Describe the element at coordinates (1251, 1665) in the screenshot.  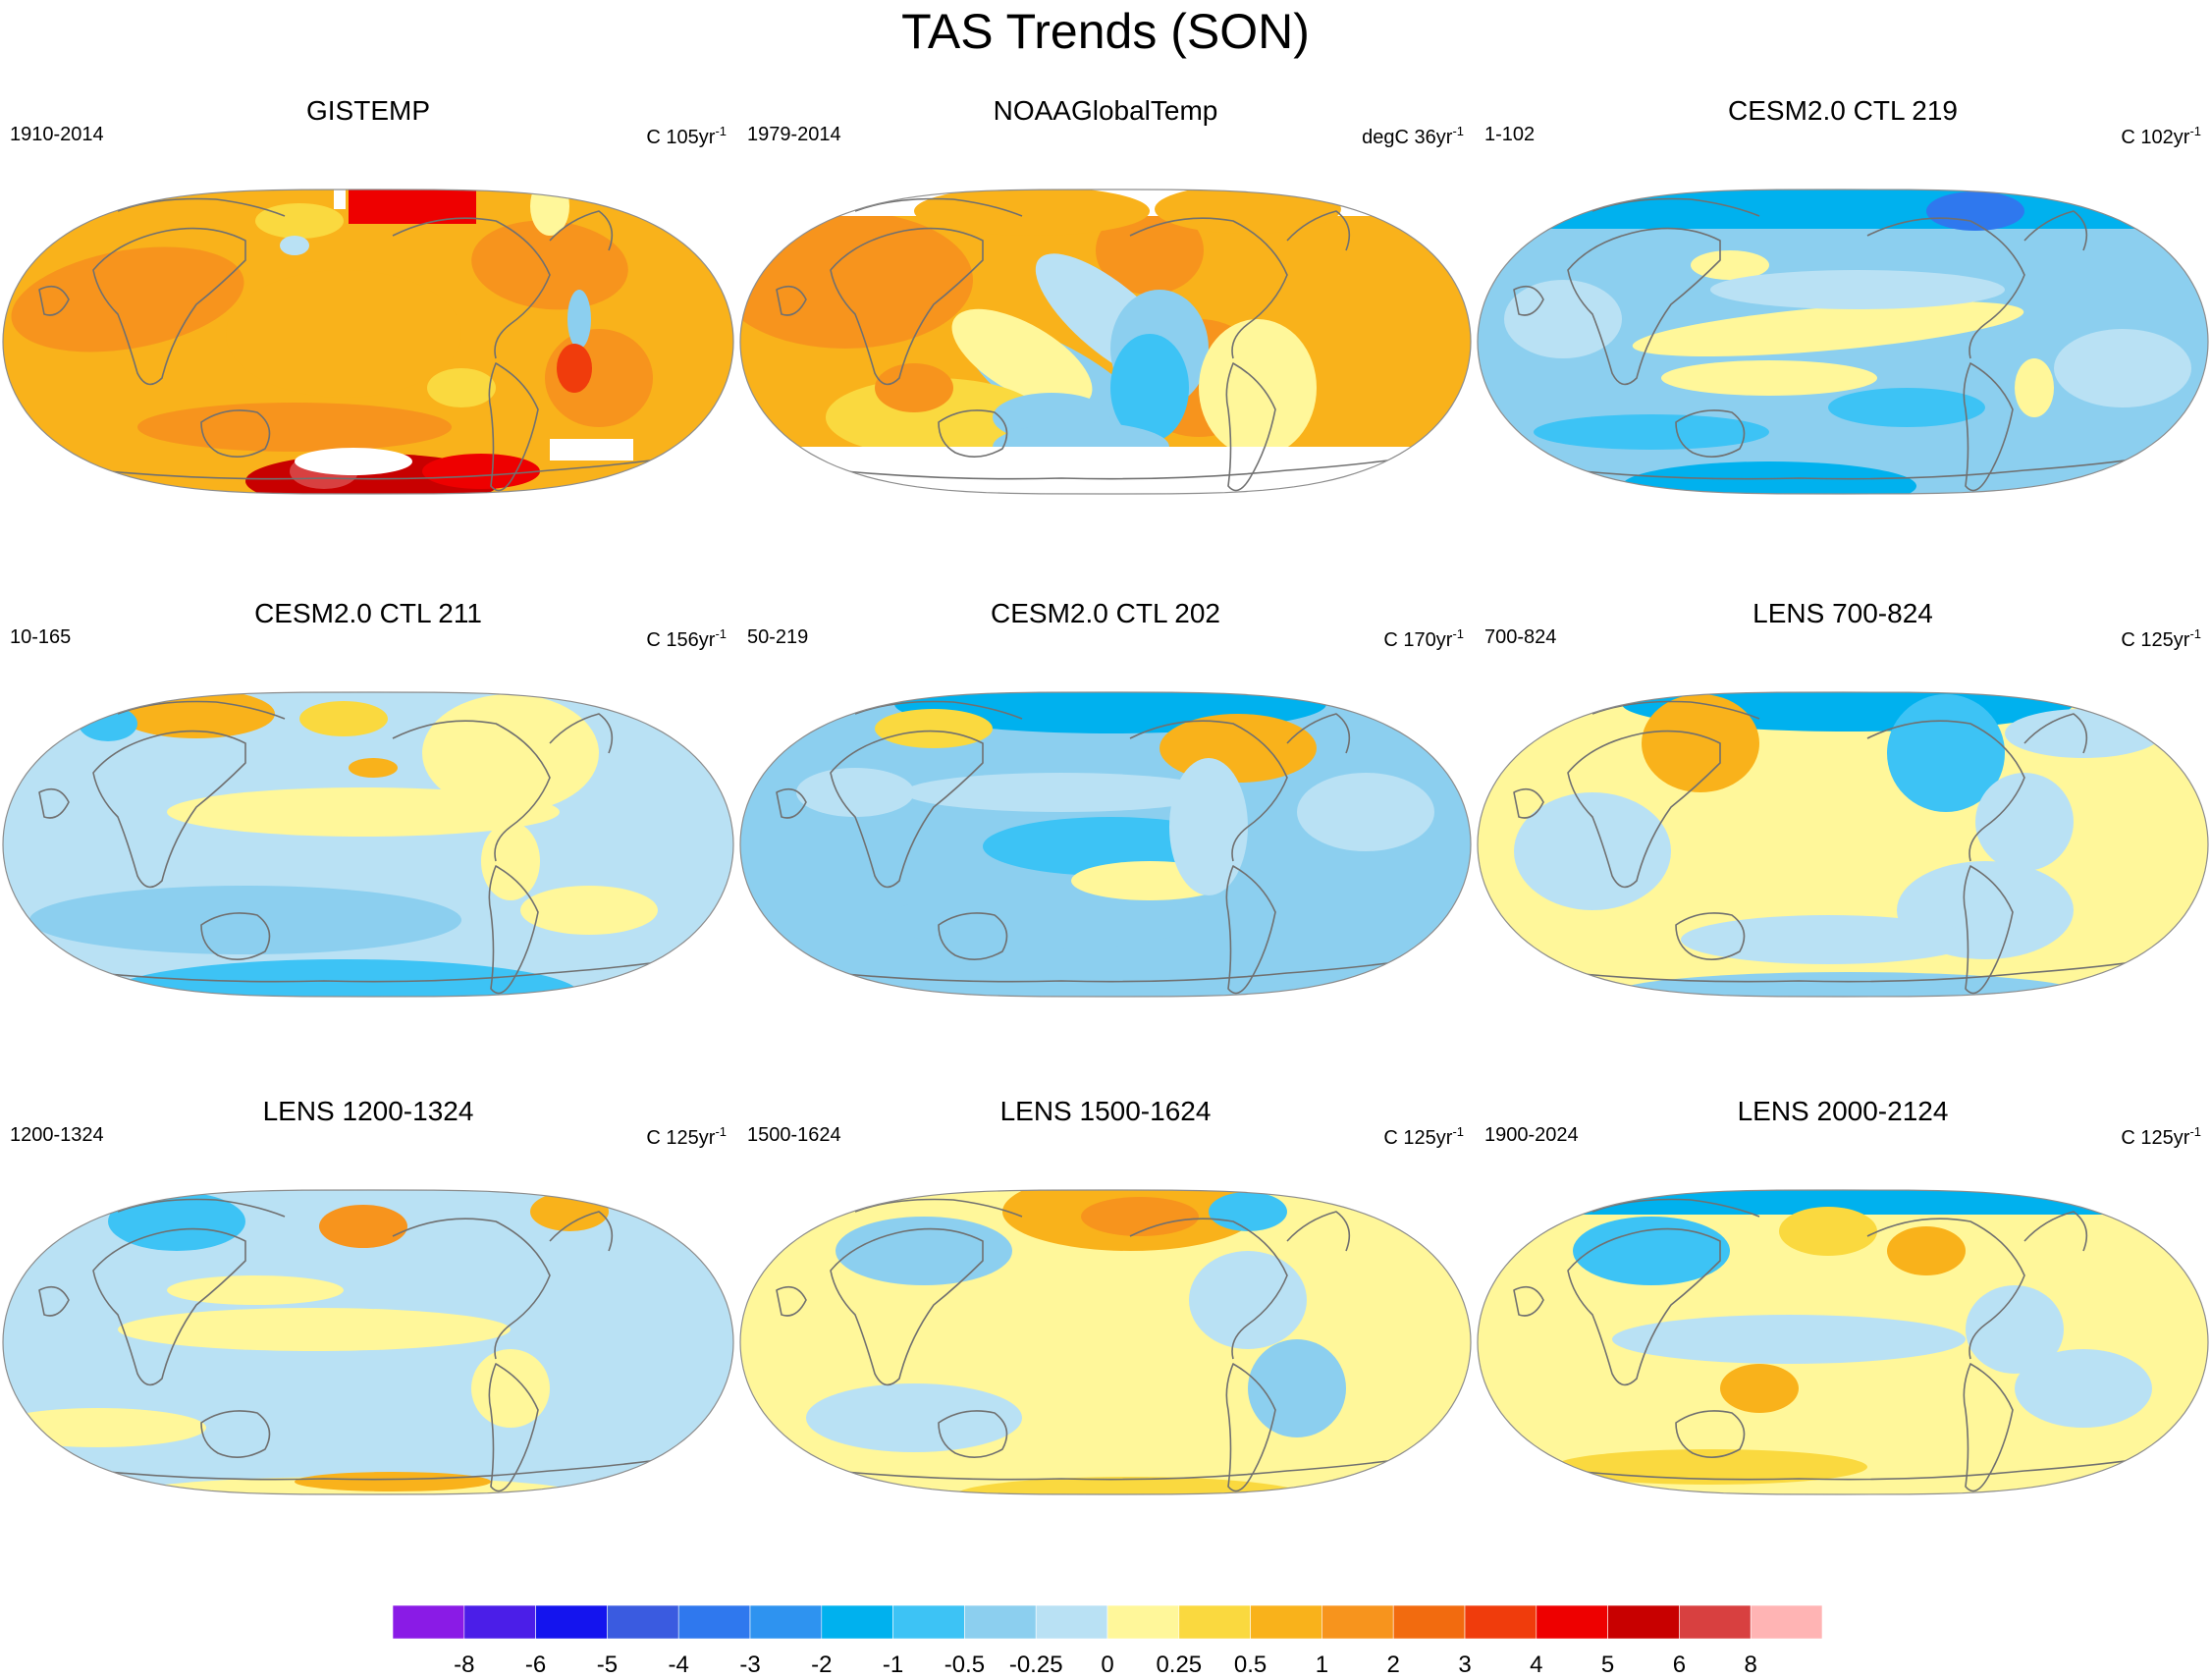
I see `colorbar-tick-label: 0.5` at that location.